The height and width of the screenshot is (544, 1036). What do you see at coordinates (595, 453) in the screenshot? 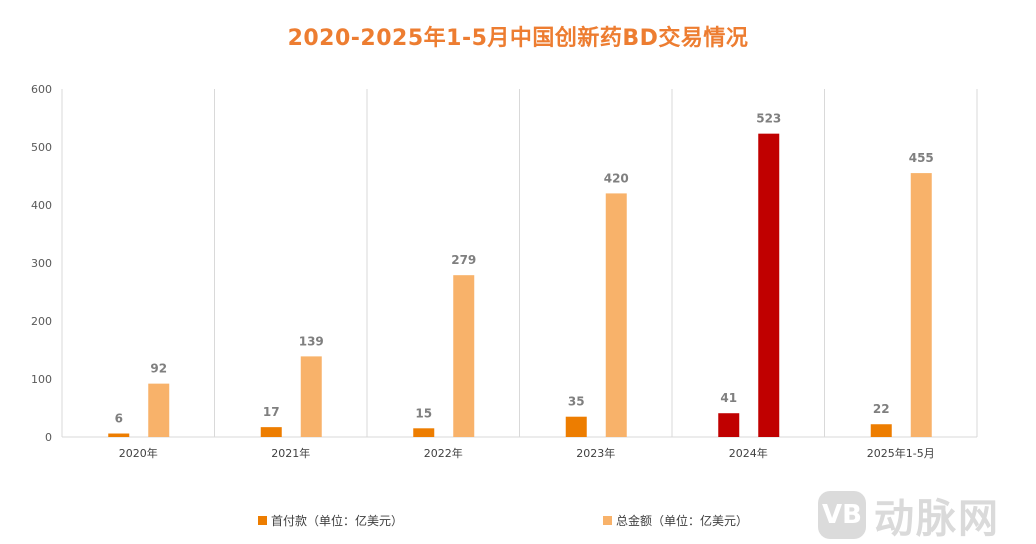
I see `x-tick-label: 2023年` at bounding box center [595, 453].